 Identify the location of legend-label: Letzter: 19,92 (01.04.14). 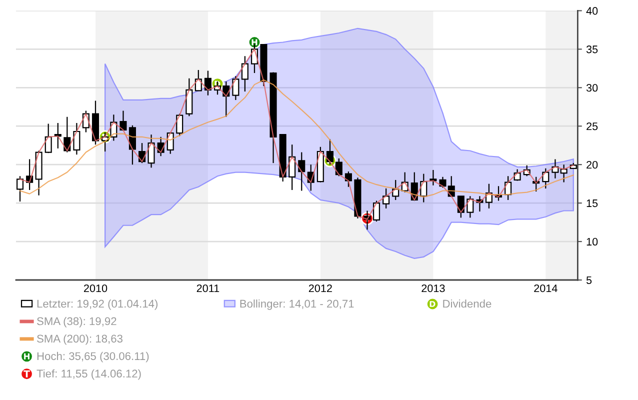
(97, 305).